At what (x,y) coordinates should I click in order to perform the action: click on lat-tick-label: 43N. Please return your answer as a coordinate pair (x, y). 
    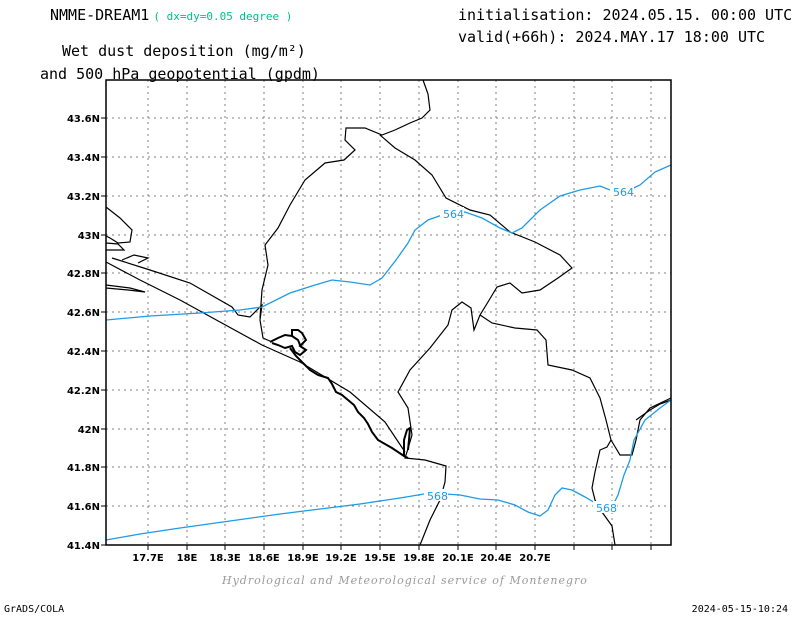
    Looking at the image, I should click on (89, 236).